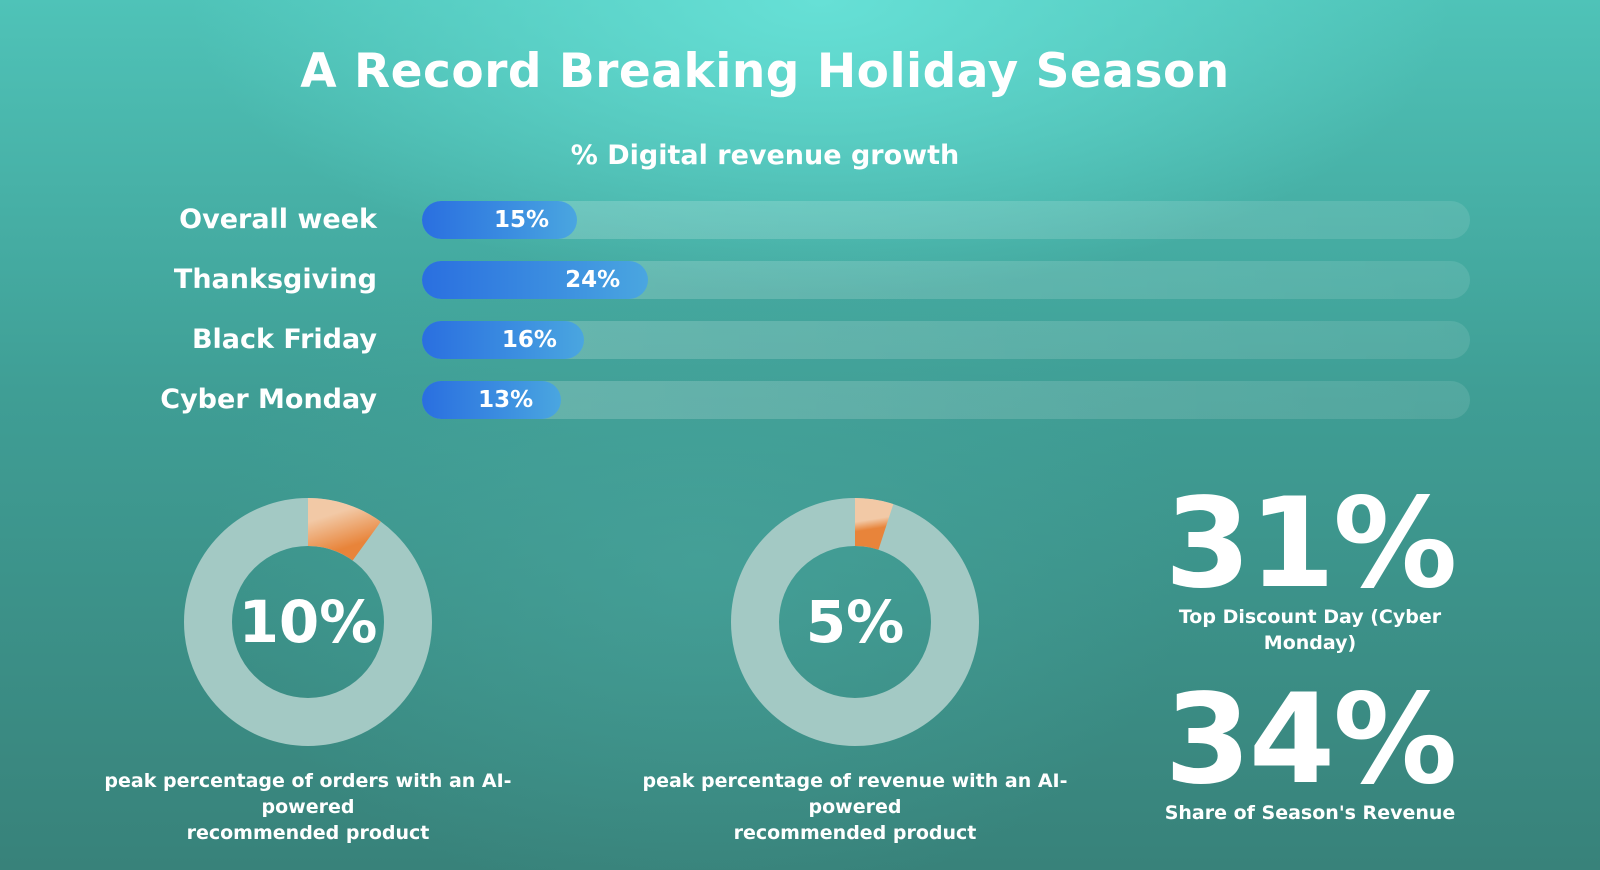 The height and width of the screenshot is (870, 1600). I want to click on bar-value-label: 16%, so click(529, 340).